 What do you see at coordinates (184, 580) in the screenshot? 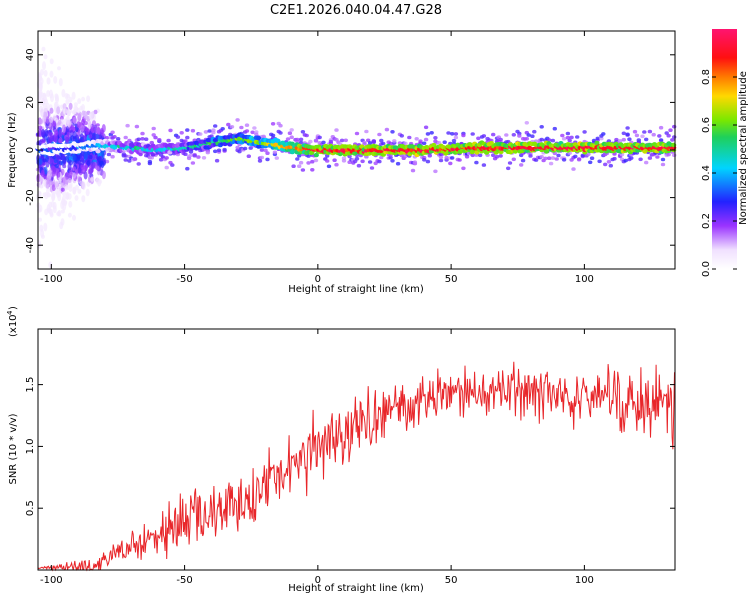
I see `snr-x-tick-label: -50` at bounding box center [184, 580].